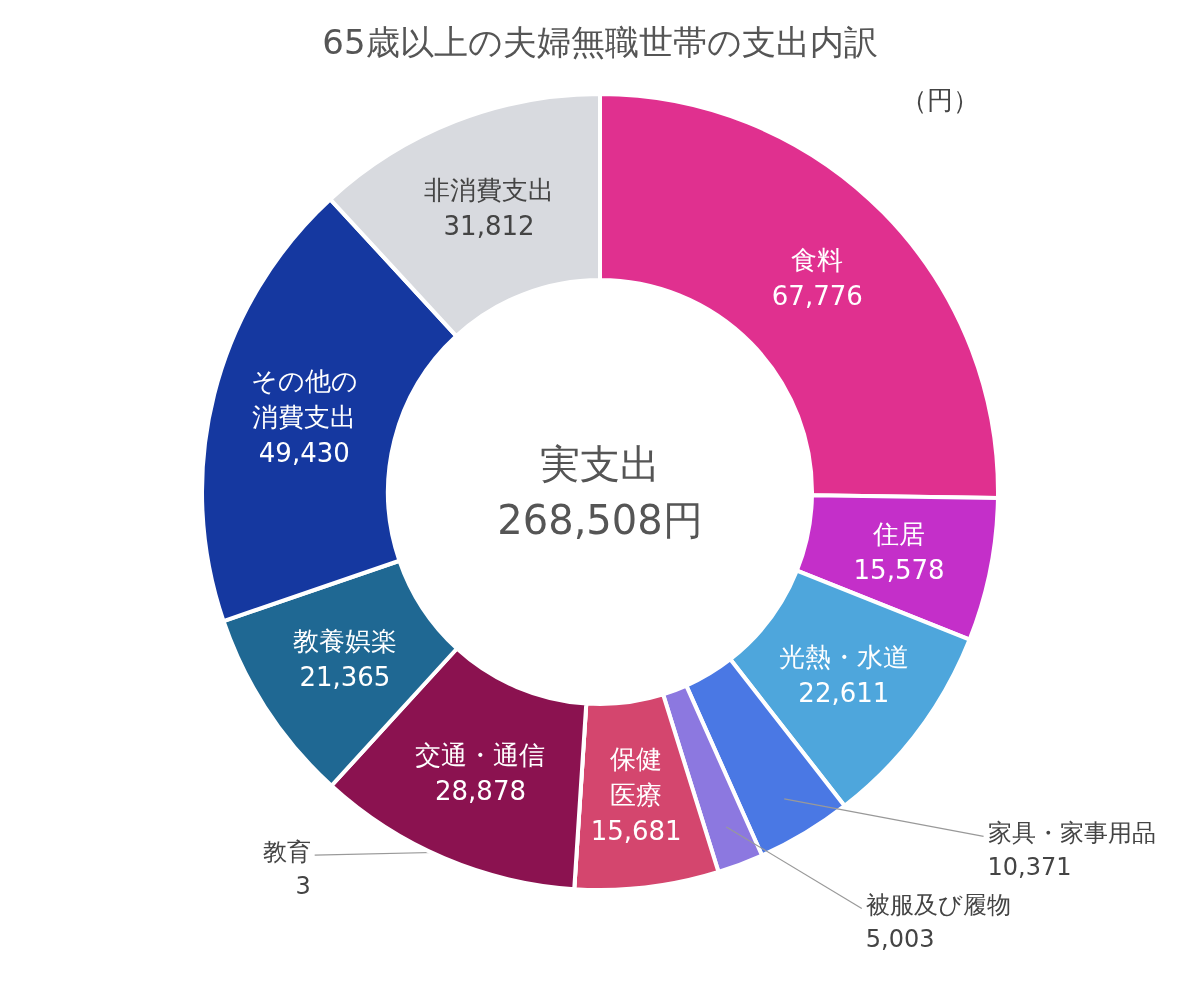 This screenshot has width=1200, height=1000. I want to click on text: 実支出, so click(600, 464).